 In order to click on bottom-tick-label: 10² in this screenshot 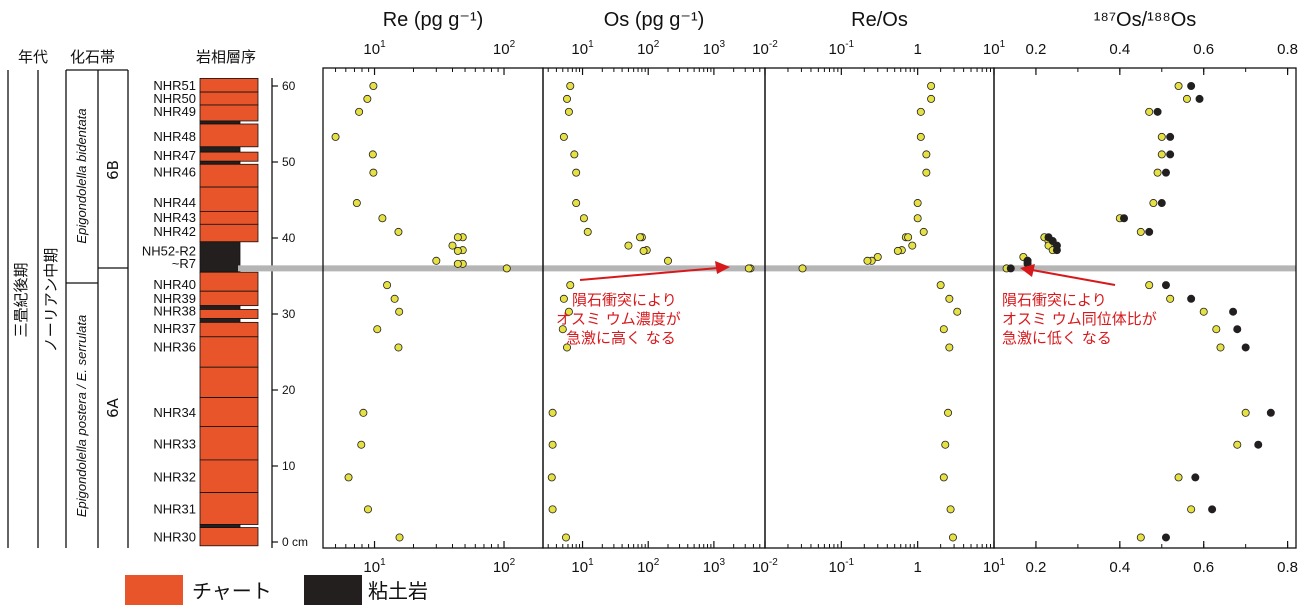, I will do `click(648, 566)`.